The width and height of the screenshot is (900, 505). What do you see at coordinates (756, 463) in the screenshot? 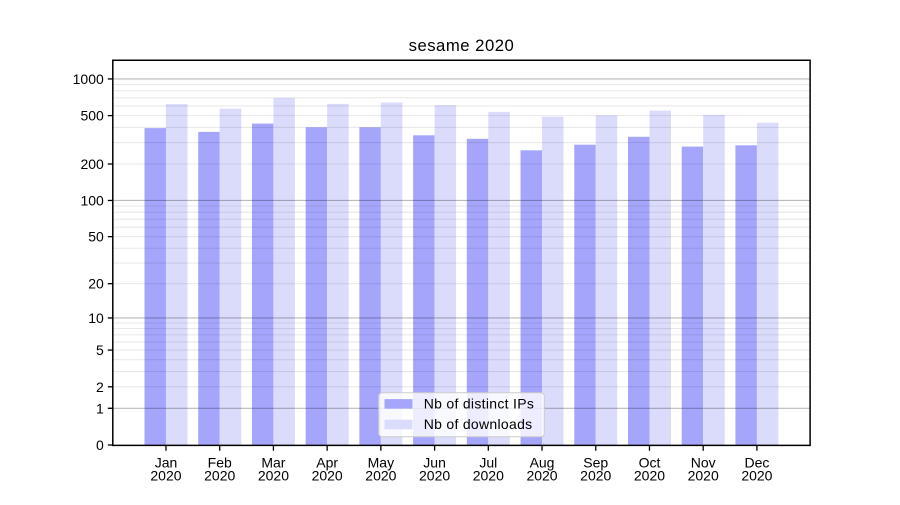
I see `svg-text: Dec` at bounding box center [756, 463].